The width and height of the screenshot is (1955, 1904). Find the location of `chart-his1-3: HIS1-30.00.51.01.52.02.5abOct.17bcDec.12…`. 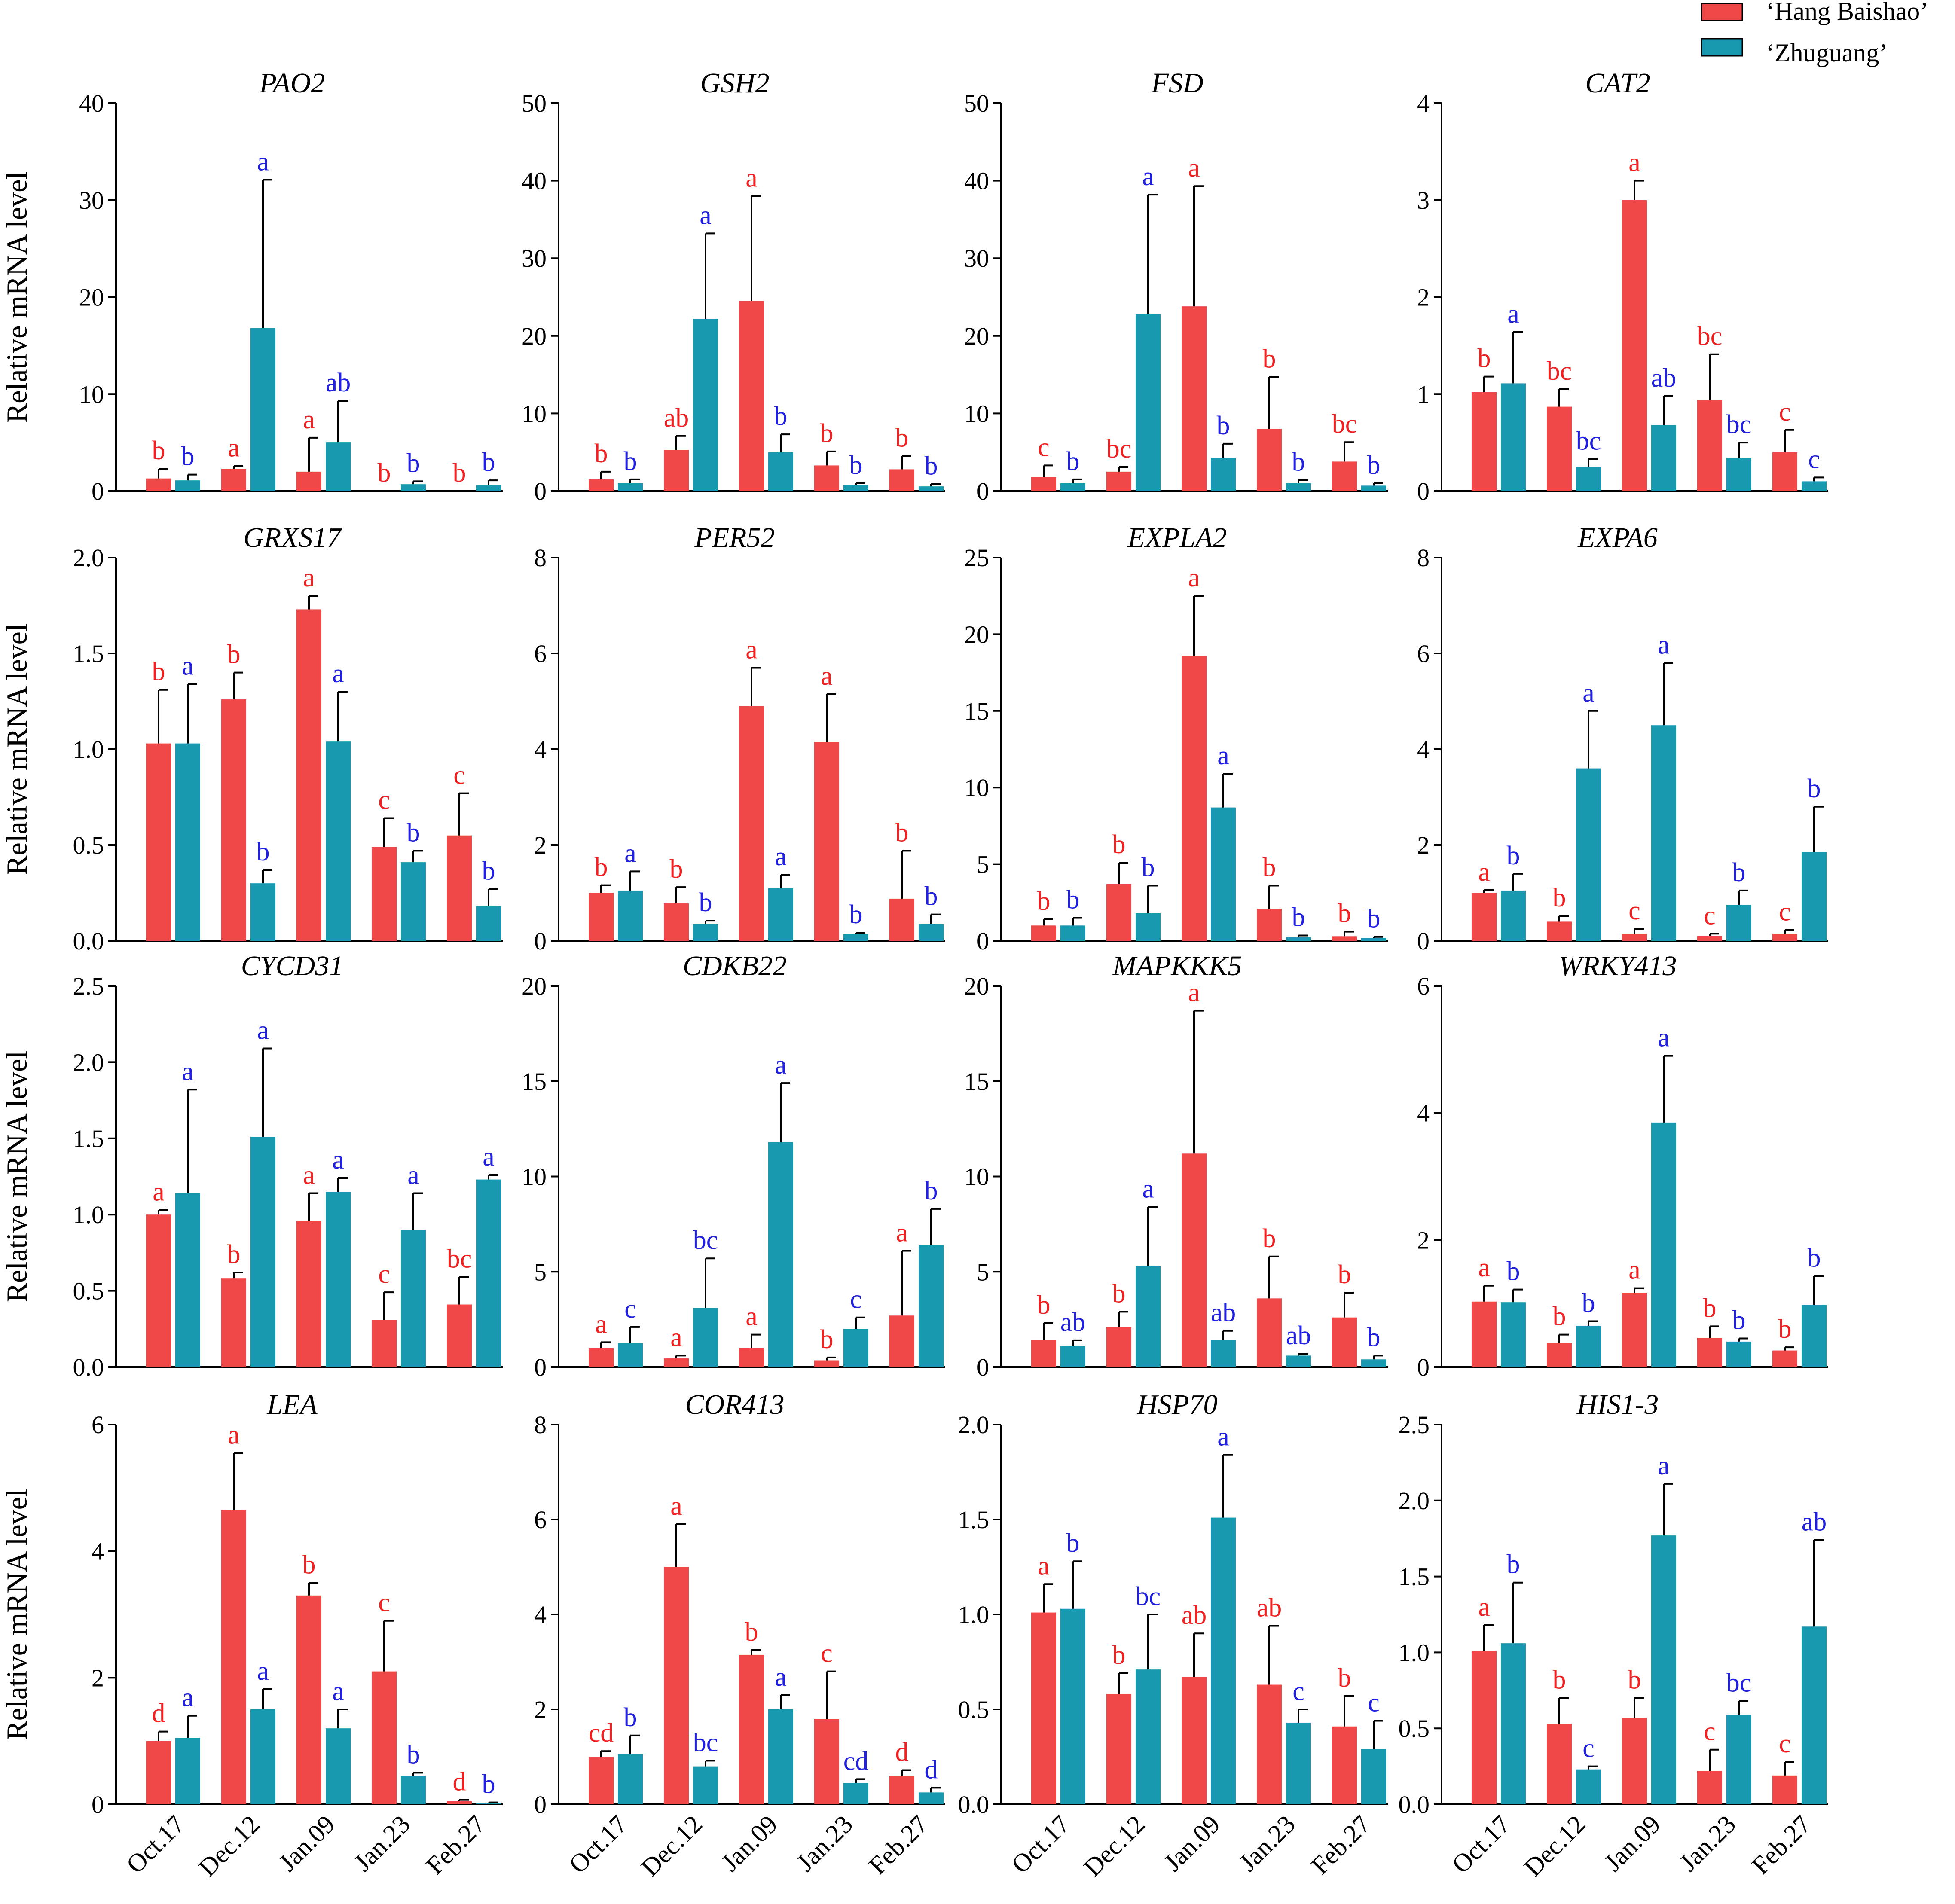

chart-his1-3: HIS1-30.00.51.01.52.02.5abOct.17bcDec.12… is located at coordinates (1613, 1635).